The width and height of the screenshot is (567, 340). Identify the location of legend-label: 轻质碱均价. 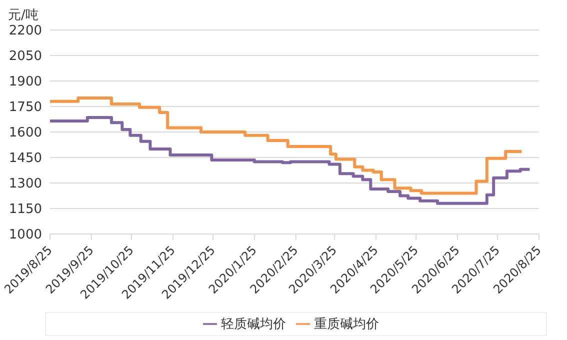
(253, 324).